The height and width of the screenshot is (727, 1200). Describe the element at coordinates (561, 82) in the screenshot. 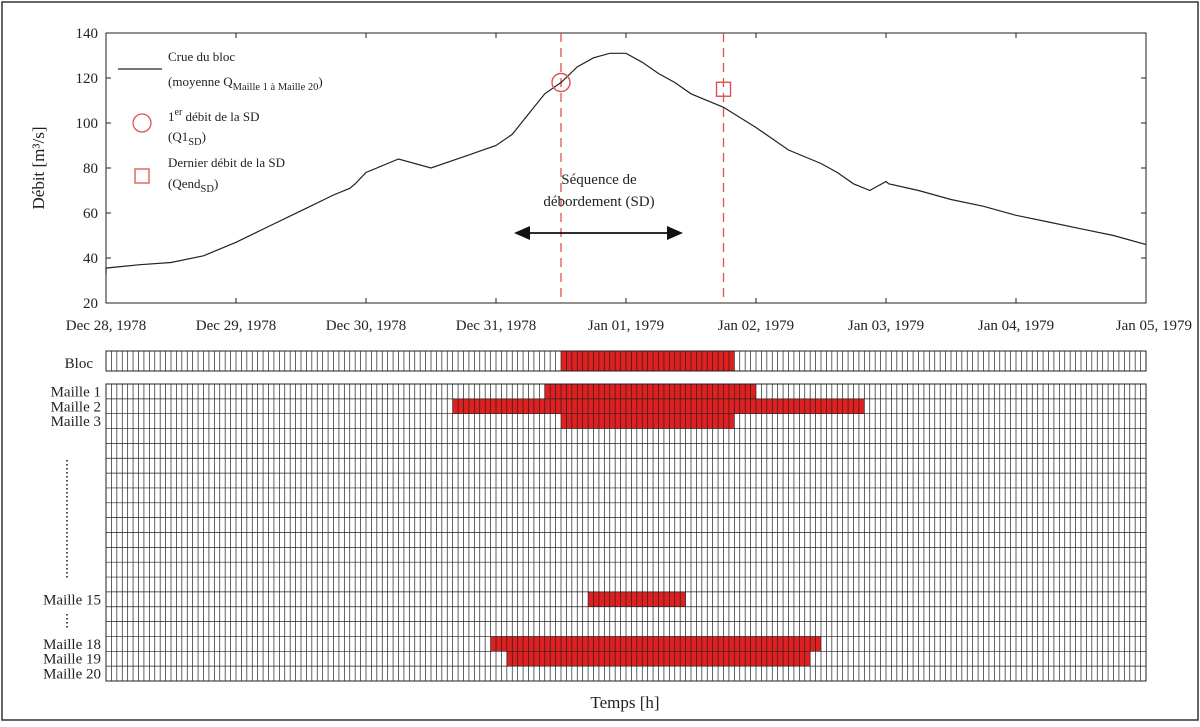

I see `first-flow-marker` at that location.